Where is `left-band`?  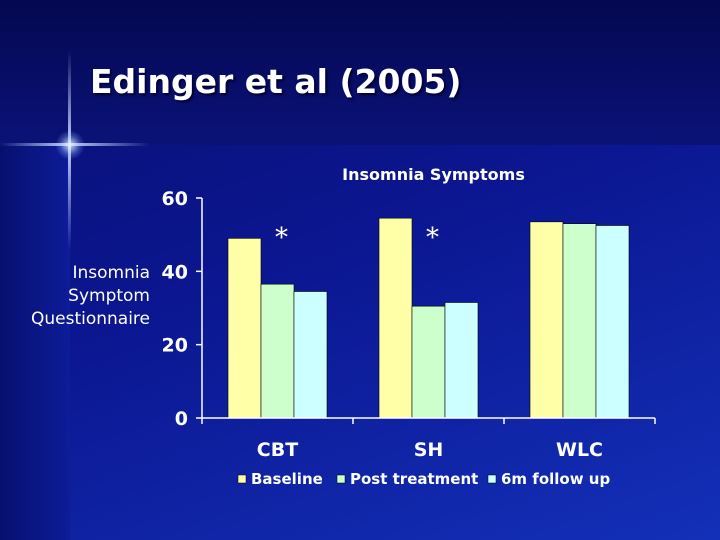
left-band is located at coordinates (35, 342).